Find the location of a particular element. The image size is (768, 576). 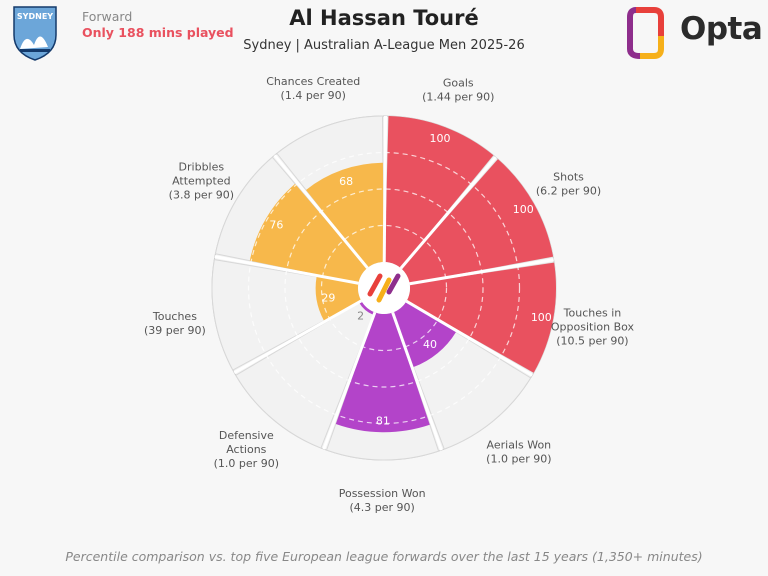

category-label-line: (1.44 per 90) is located at coordinates (458, 96).